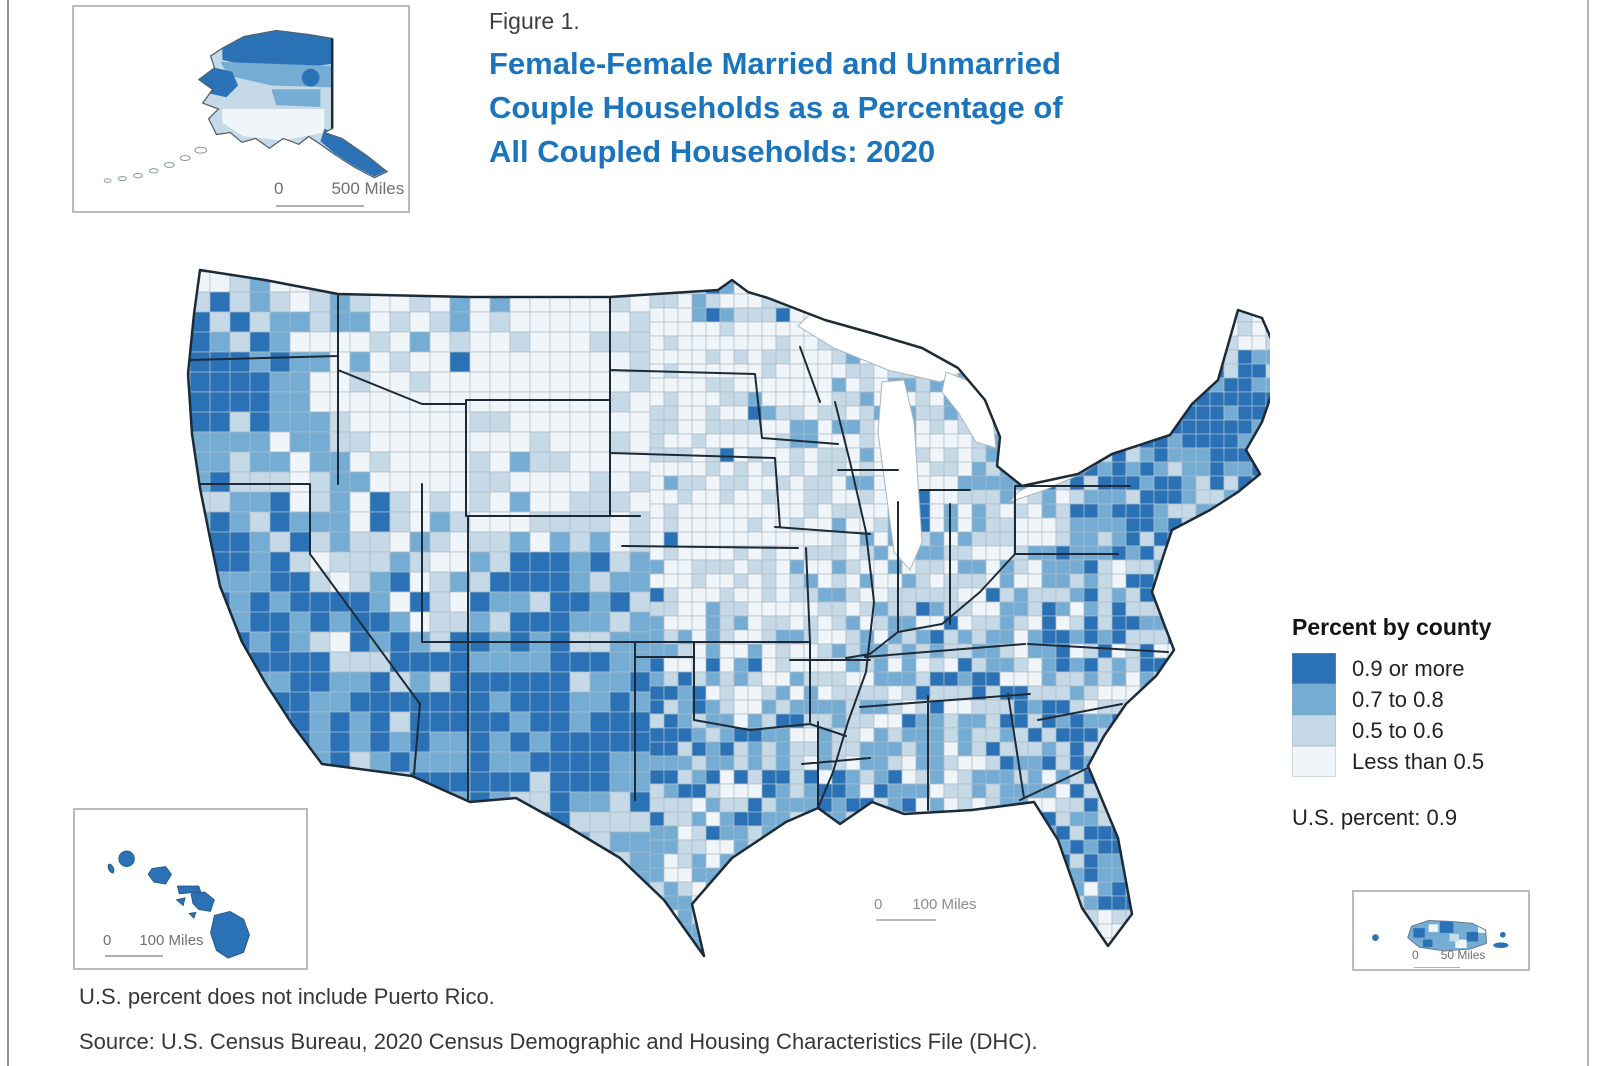 The width and height of the screenshot is (1600, 1066). I want to click on mainland-scalebar: 0 100 Miles, so click(925, 908).